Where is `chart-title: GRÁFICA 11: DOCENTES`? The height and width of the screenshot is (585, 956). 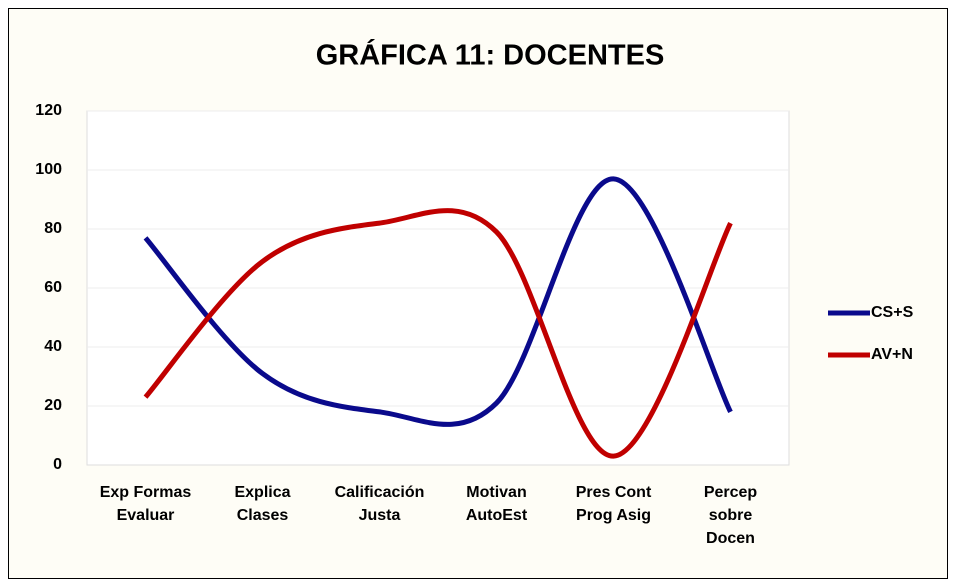
chart-title: GRÁFICA 11: DOCENTES is located at coordinates (490, 55).